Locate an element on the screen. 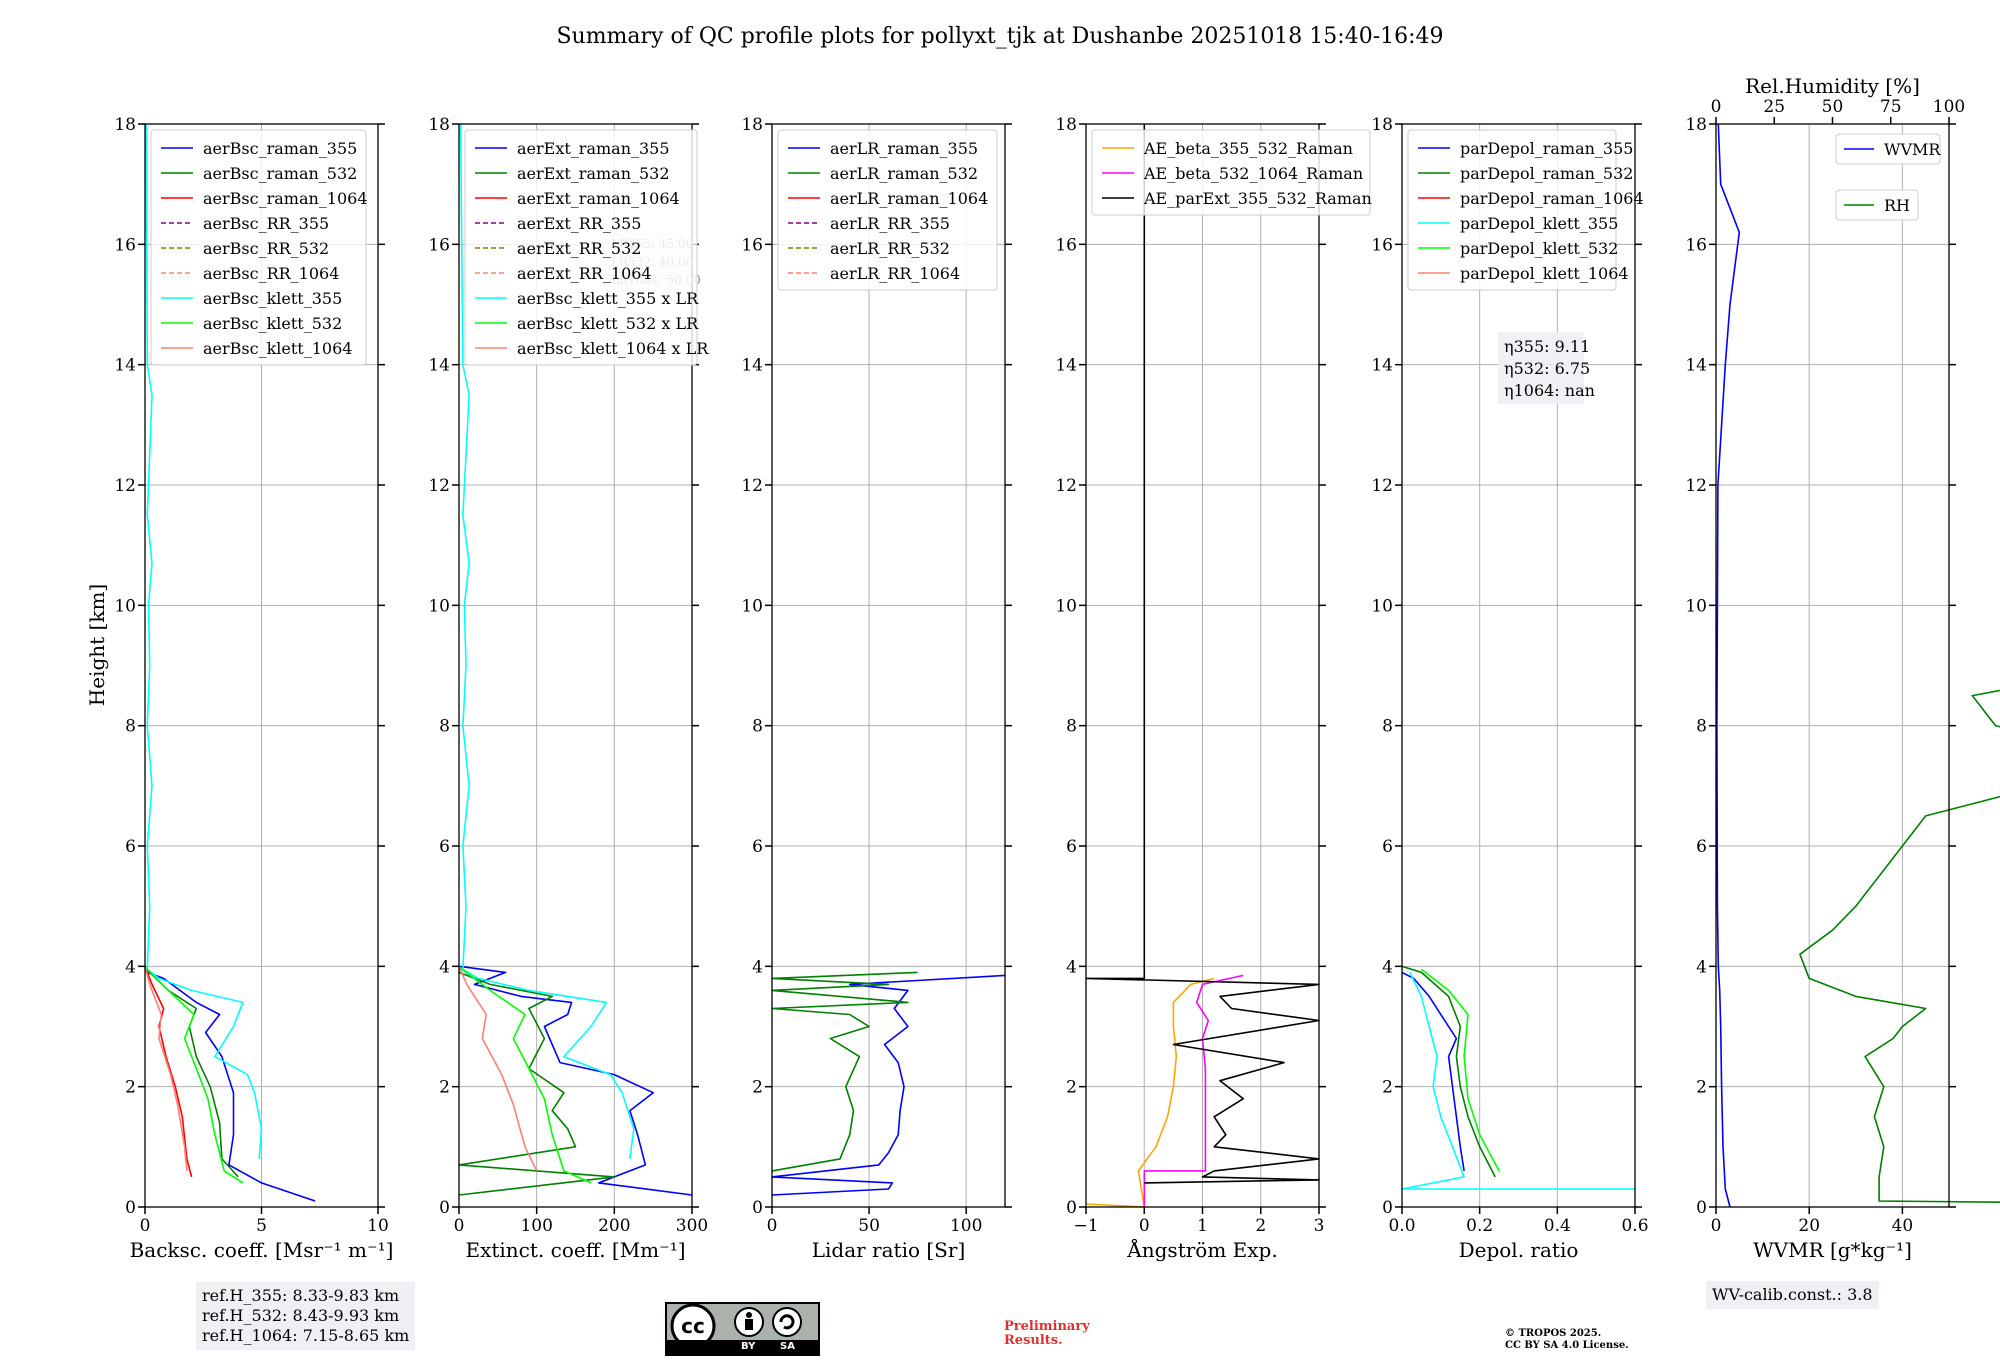  x-axis-label: Backsc. coeff. [Msr⁻¹ m⁻¹] is located at coordinates (262, 1250).